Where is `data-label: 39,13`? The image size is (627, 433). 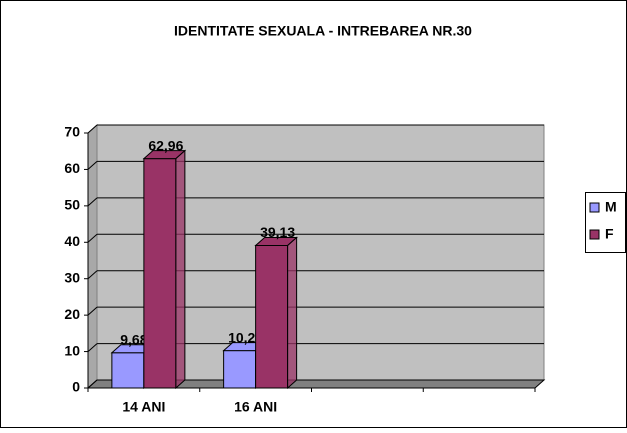
data-label: 39,13 is located at coordinates (277, 232).